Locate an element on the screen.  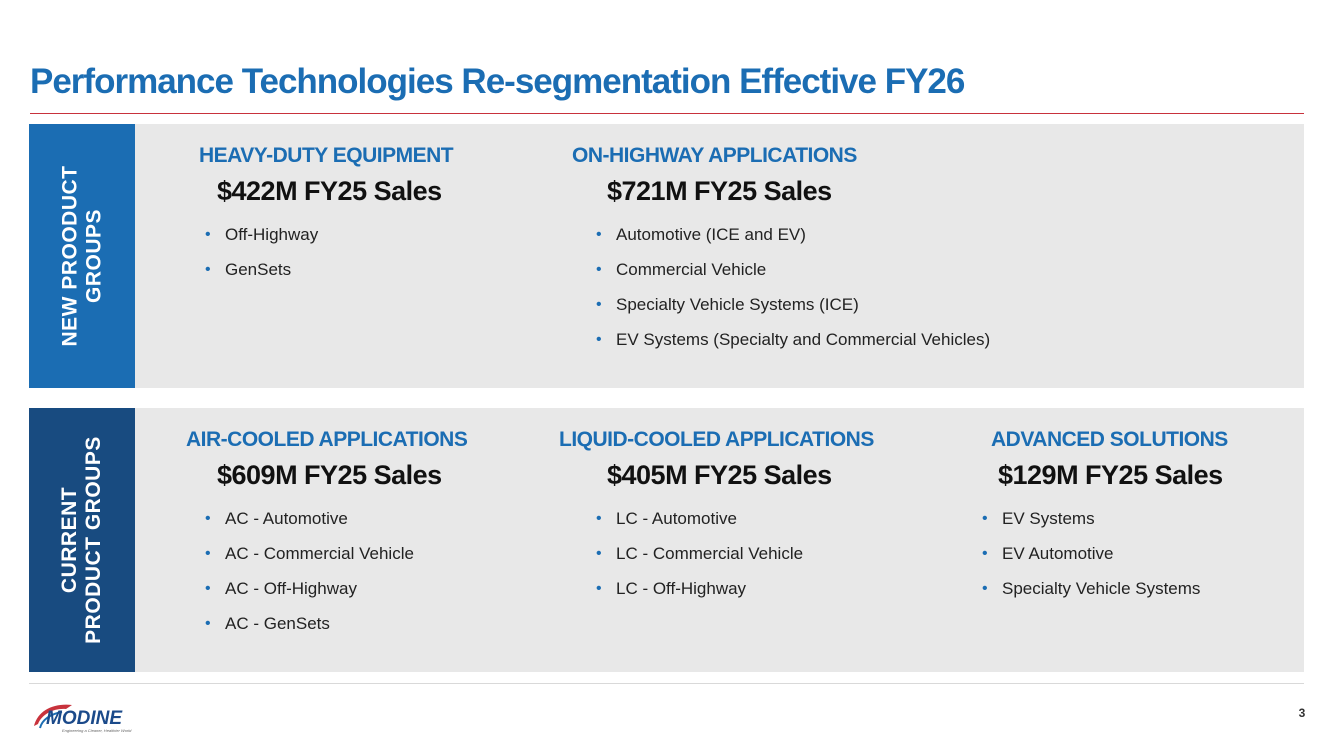
new-groups-side-label: NEW PROODUCT GROUPS is located at coordinates (82, 256).